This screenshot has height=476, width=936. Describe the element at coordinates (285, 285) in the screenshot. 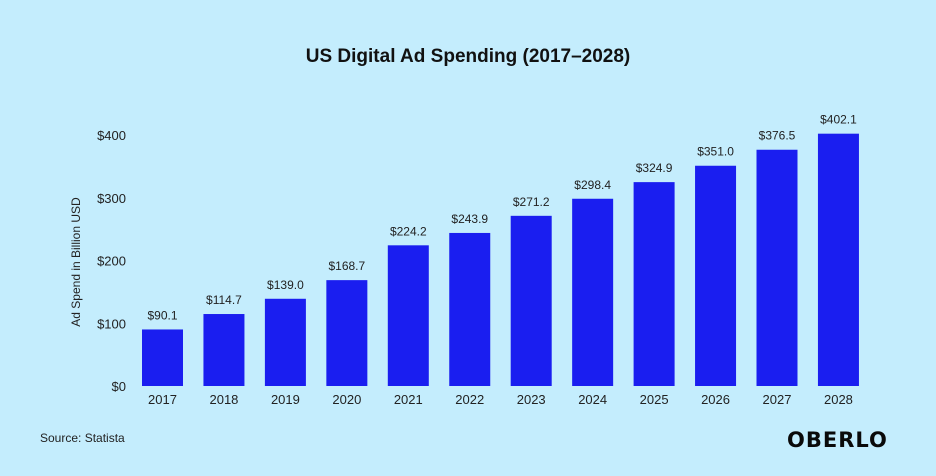

I see `data-label: $139.0` at that location.